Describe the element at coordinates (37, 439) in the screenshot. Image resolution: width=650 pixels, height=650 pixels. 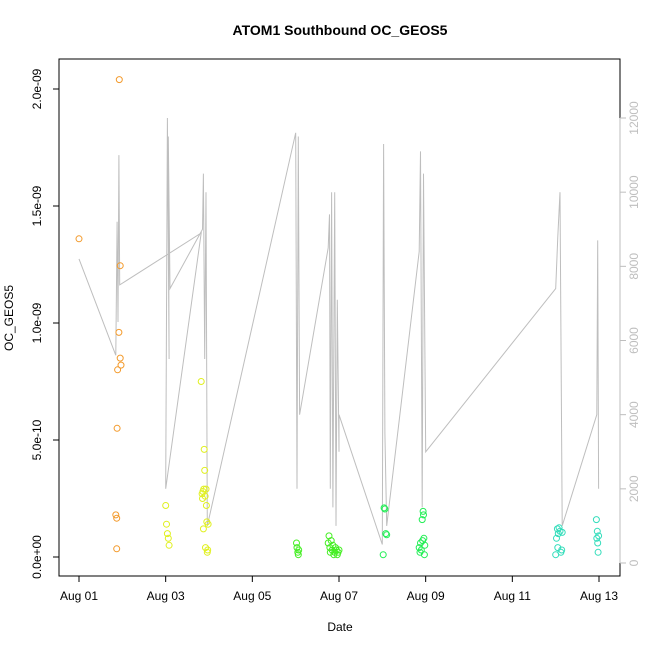
I see `y-left-tick-label: 5.0e-10` at that location.